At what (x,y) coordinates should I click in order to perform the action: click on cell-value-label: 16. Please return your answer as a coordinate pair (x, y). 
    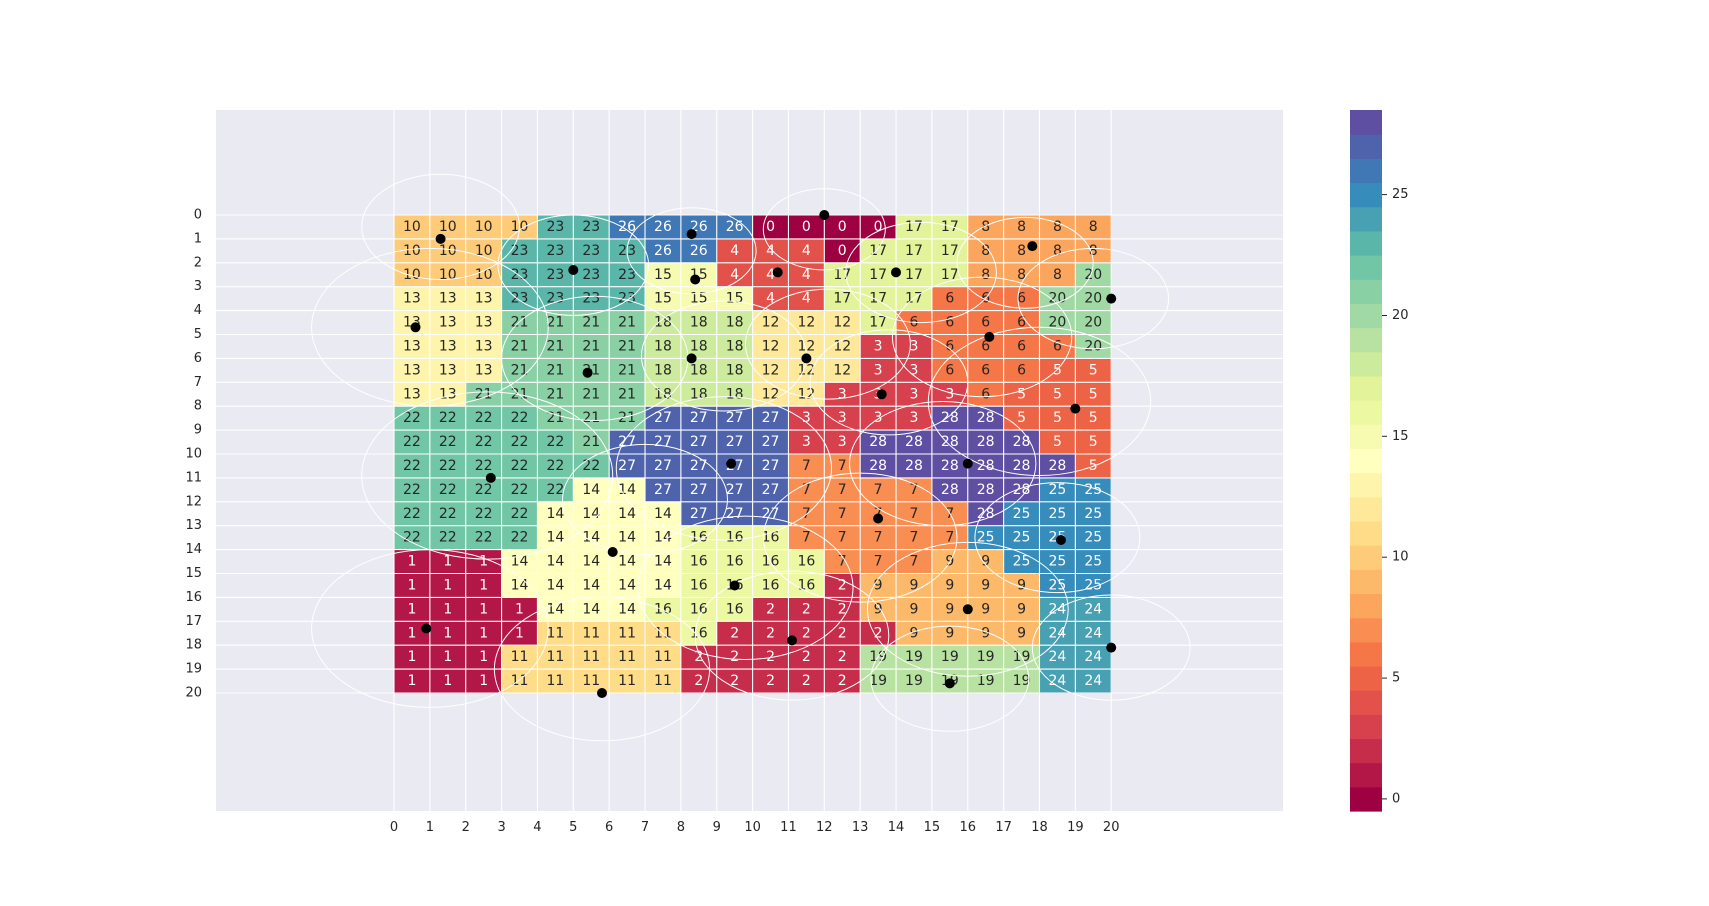
    Looking at the image, I should click on (806, 562).